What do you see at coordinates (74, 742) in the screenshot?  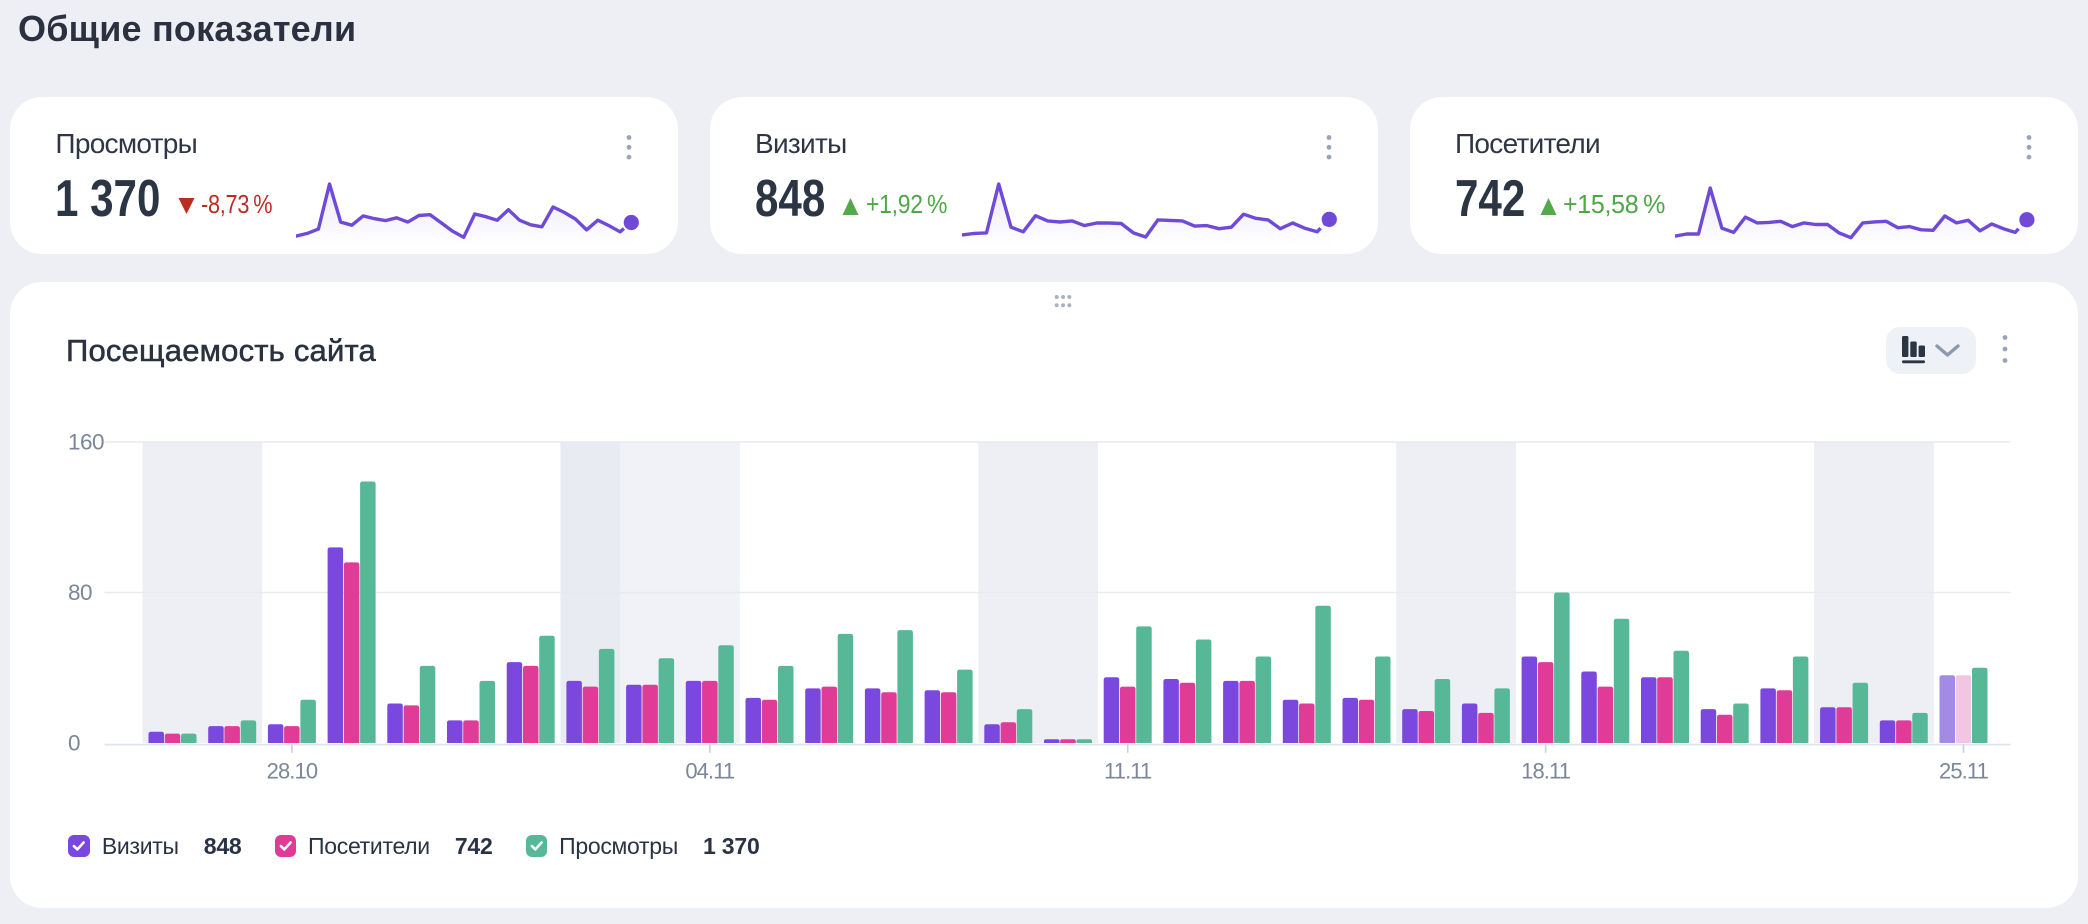 I see `svg-text: 0` at bounding box center [74, 742].